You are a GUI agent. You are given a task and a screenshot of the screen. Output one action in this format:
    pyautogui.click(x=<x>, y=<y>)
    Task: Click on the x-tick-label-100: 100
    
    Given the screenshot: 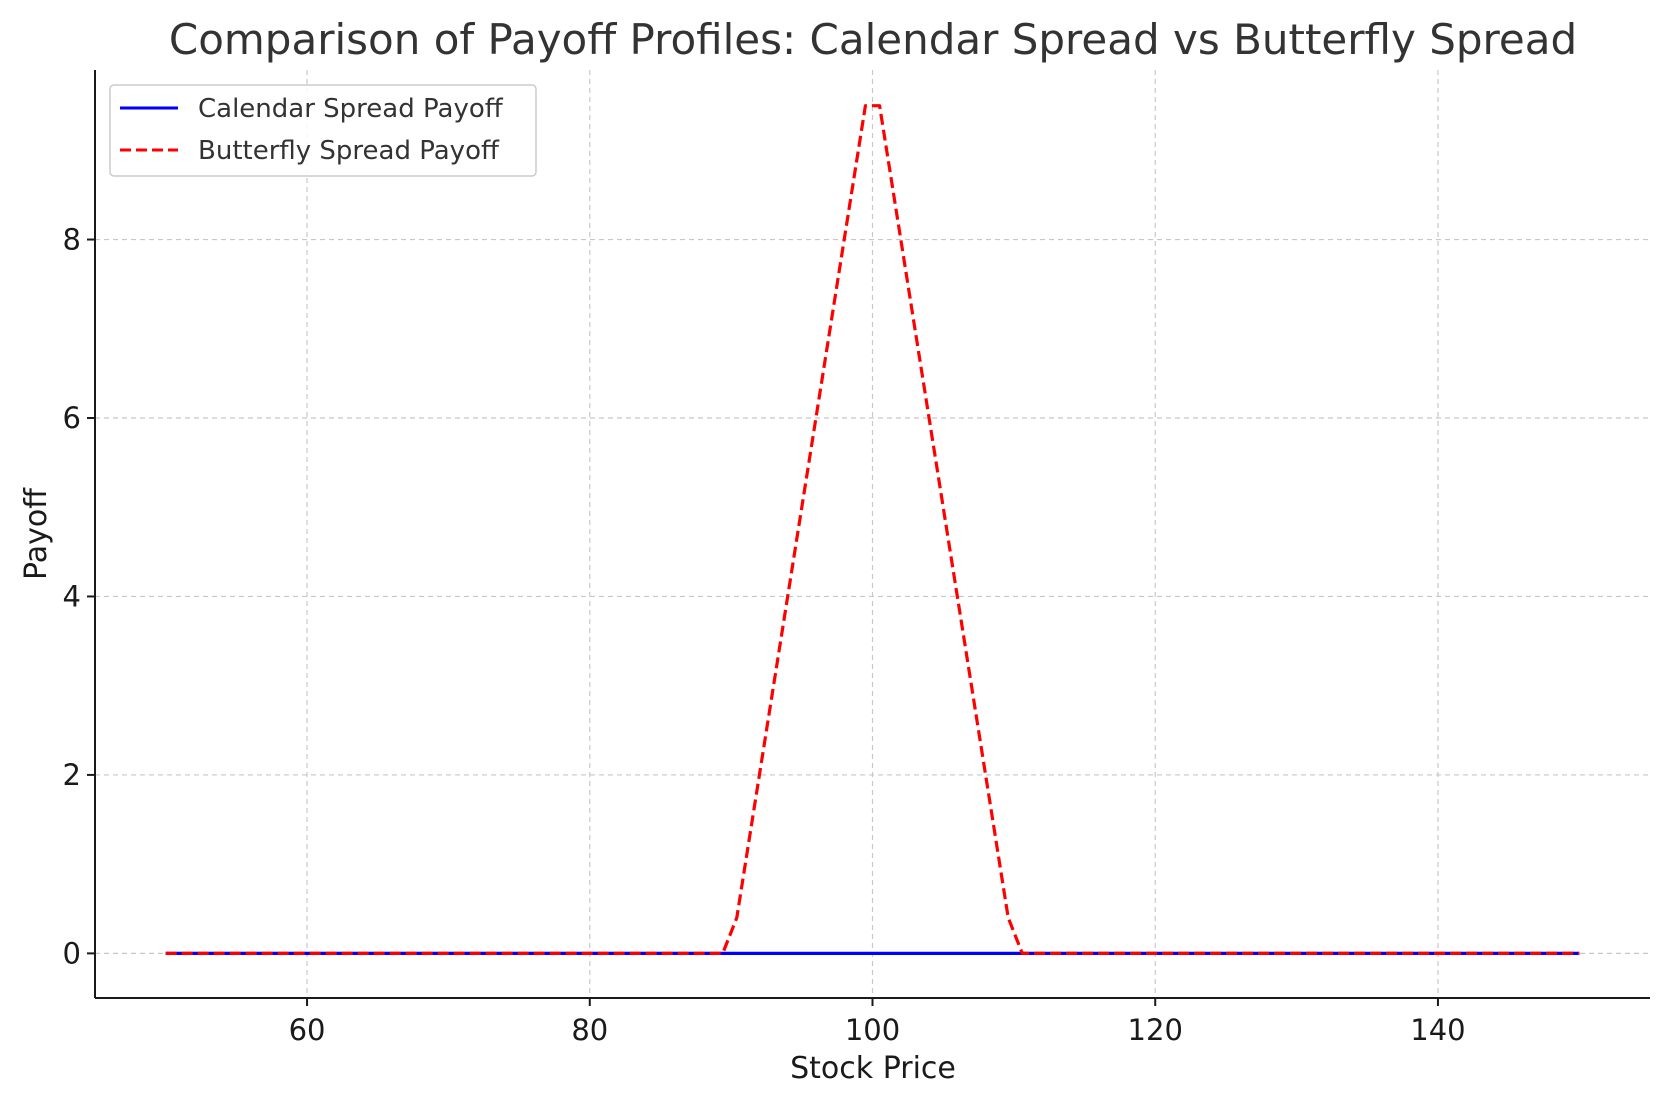 What is the action you would take?
    pyautogui.click(x=872, y=1030)
    